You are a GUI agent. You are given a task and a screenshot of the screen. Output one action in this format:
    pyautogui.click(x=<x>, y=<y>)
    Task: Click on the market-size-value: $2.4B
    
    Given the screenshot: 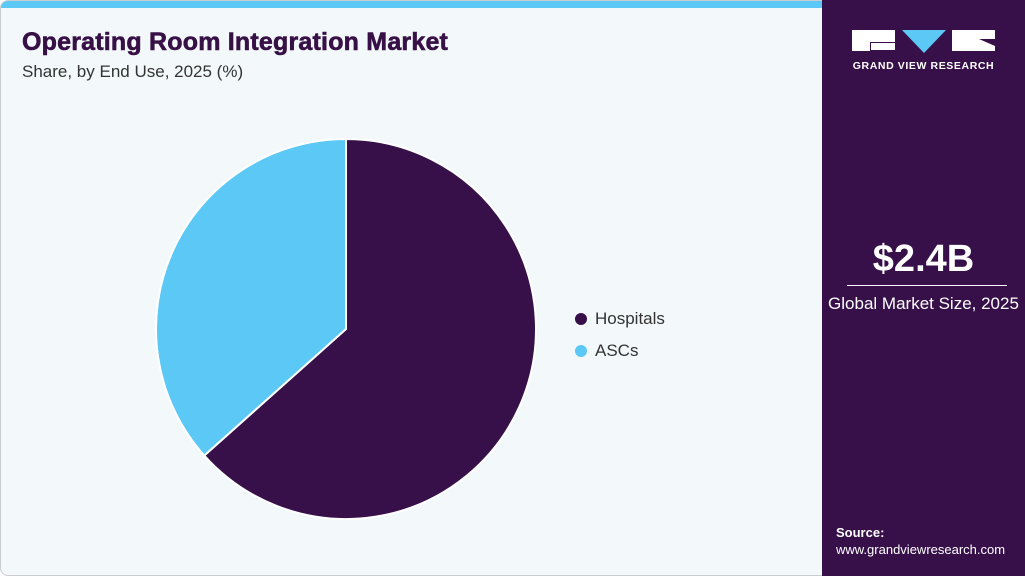 What is the action you would take?
    pyautogui.click(x=923, y=259)
    